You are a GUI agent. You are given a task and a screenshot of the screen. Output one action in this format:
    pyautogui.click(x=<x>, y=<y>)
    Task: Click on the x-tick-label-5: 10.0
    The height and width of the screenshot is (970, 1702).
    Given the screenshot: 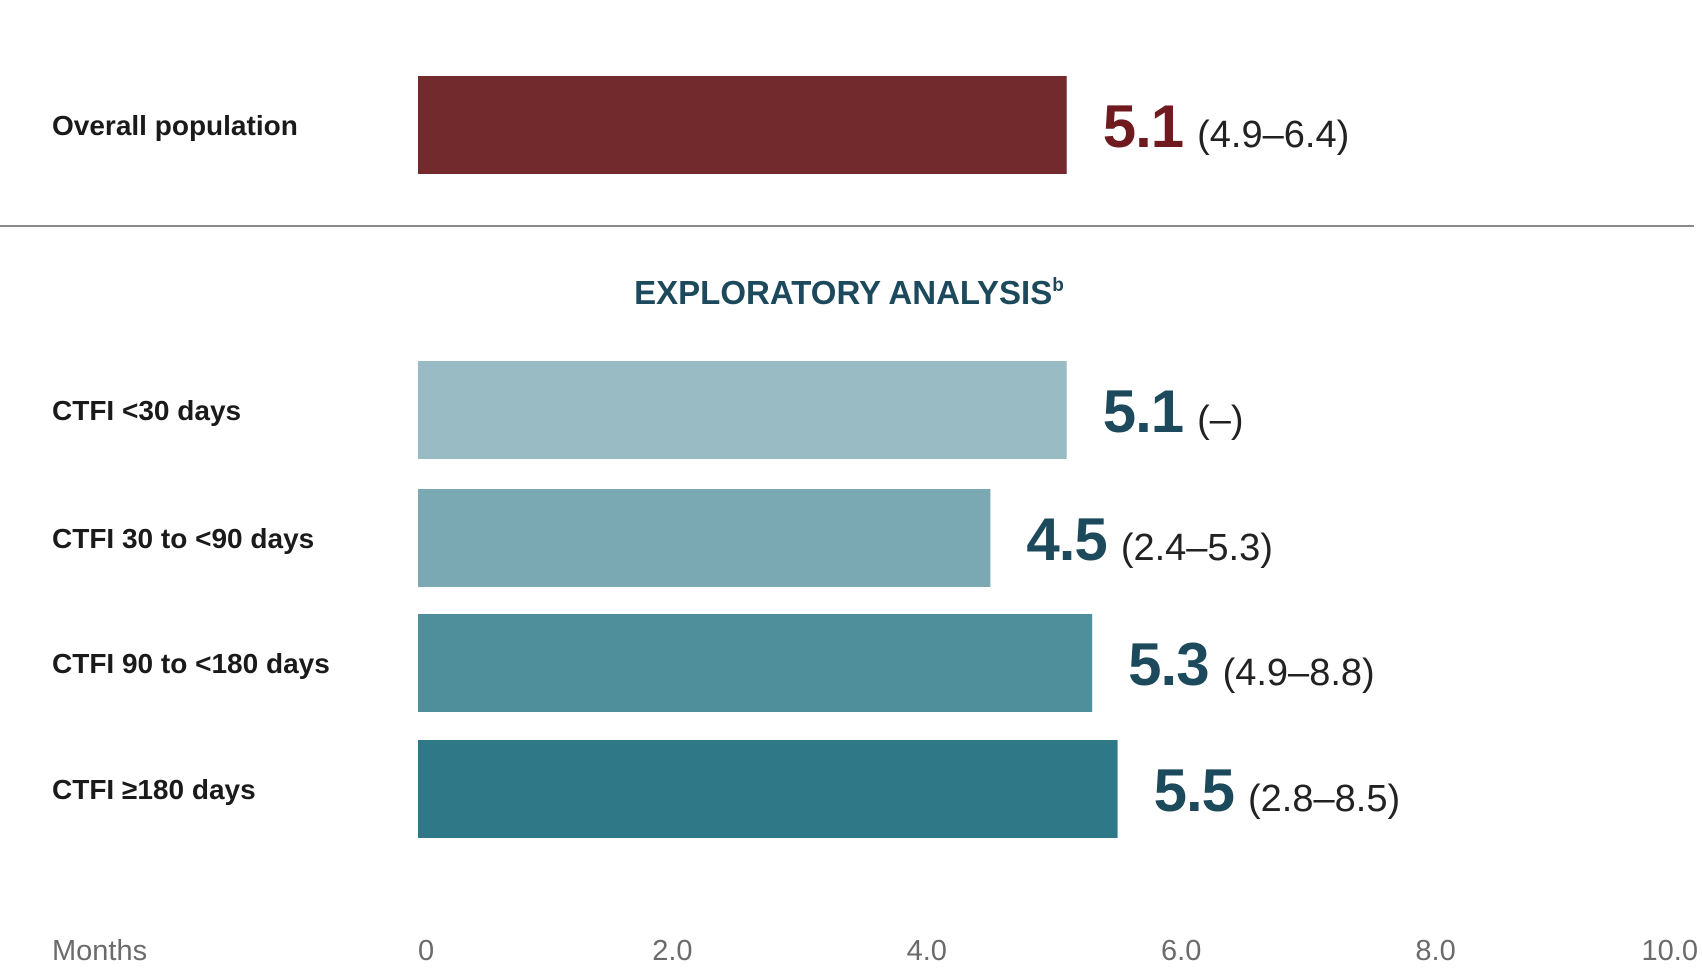 What is the action you would take?
    pyautogui.click(x=1670, y=951)
    